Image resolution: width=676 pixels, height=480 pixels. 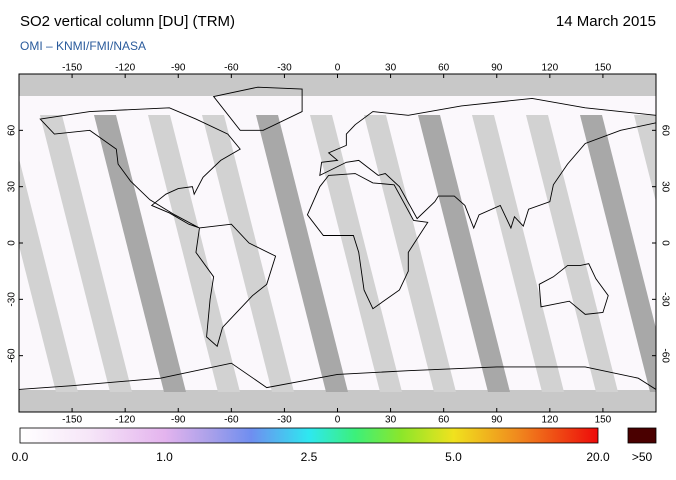 What do you see at coordinates (12, 355) in the screenshot?
I see `lat-tick-label-left: -60` at bounding box center [12, 355].